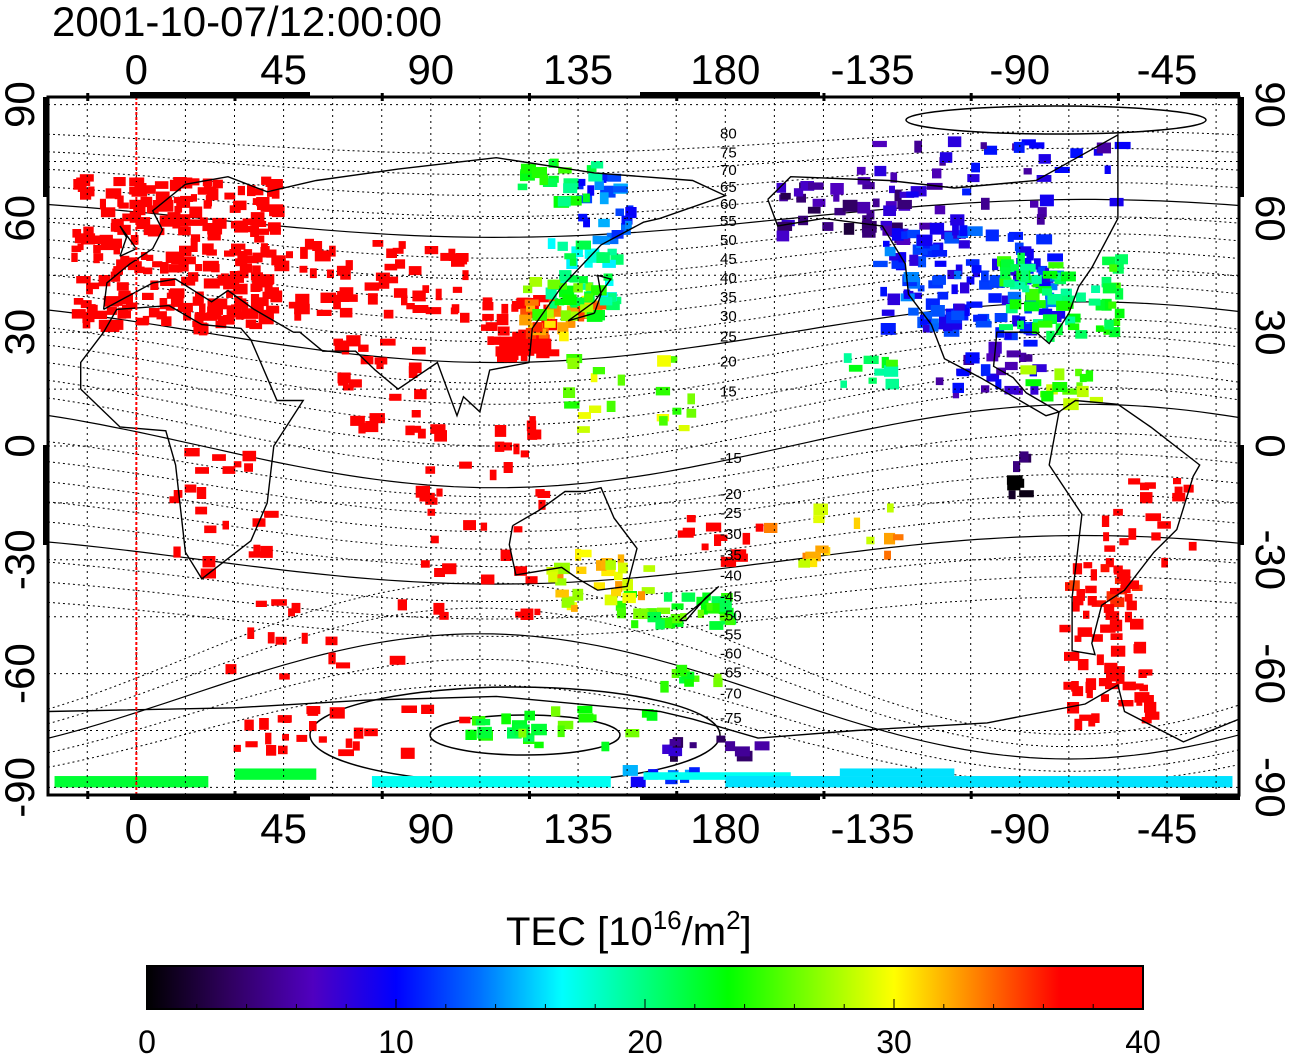 The height and width of the screenshot is (1057, 1292). What do you see at coordinates (430, 828) in the screenshot?
I see `bottom-lon-label: 90` at bounding box center [430, 828].